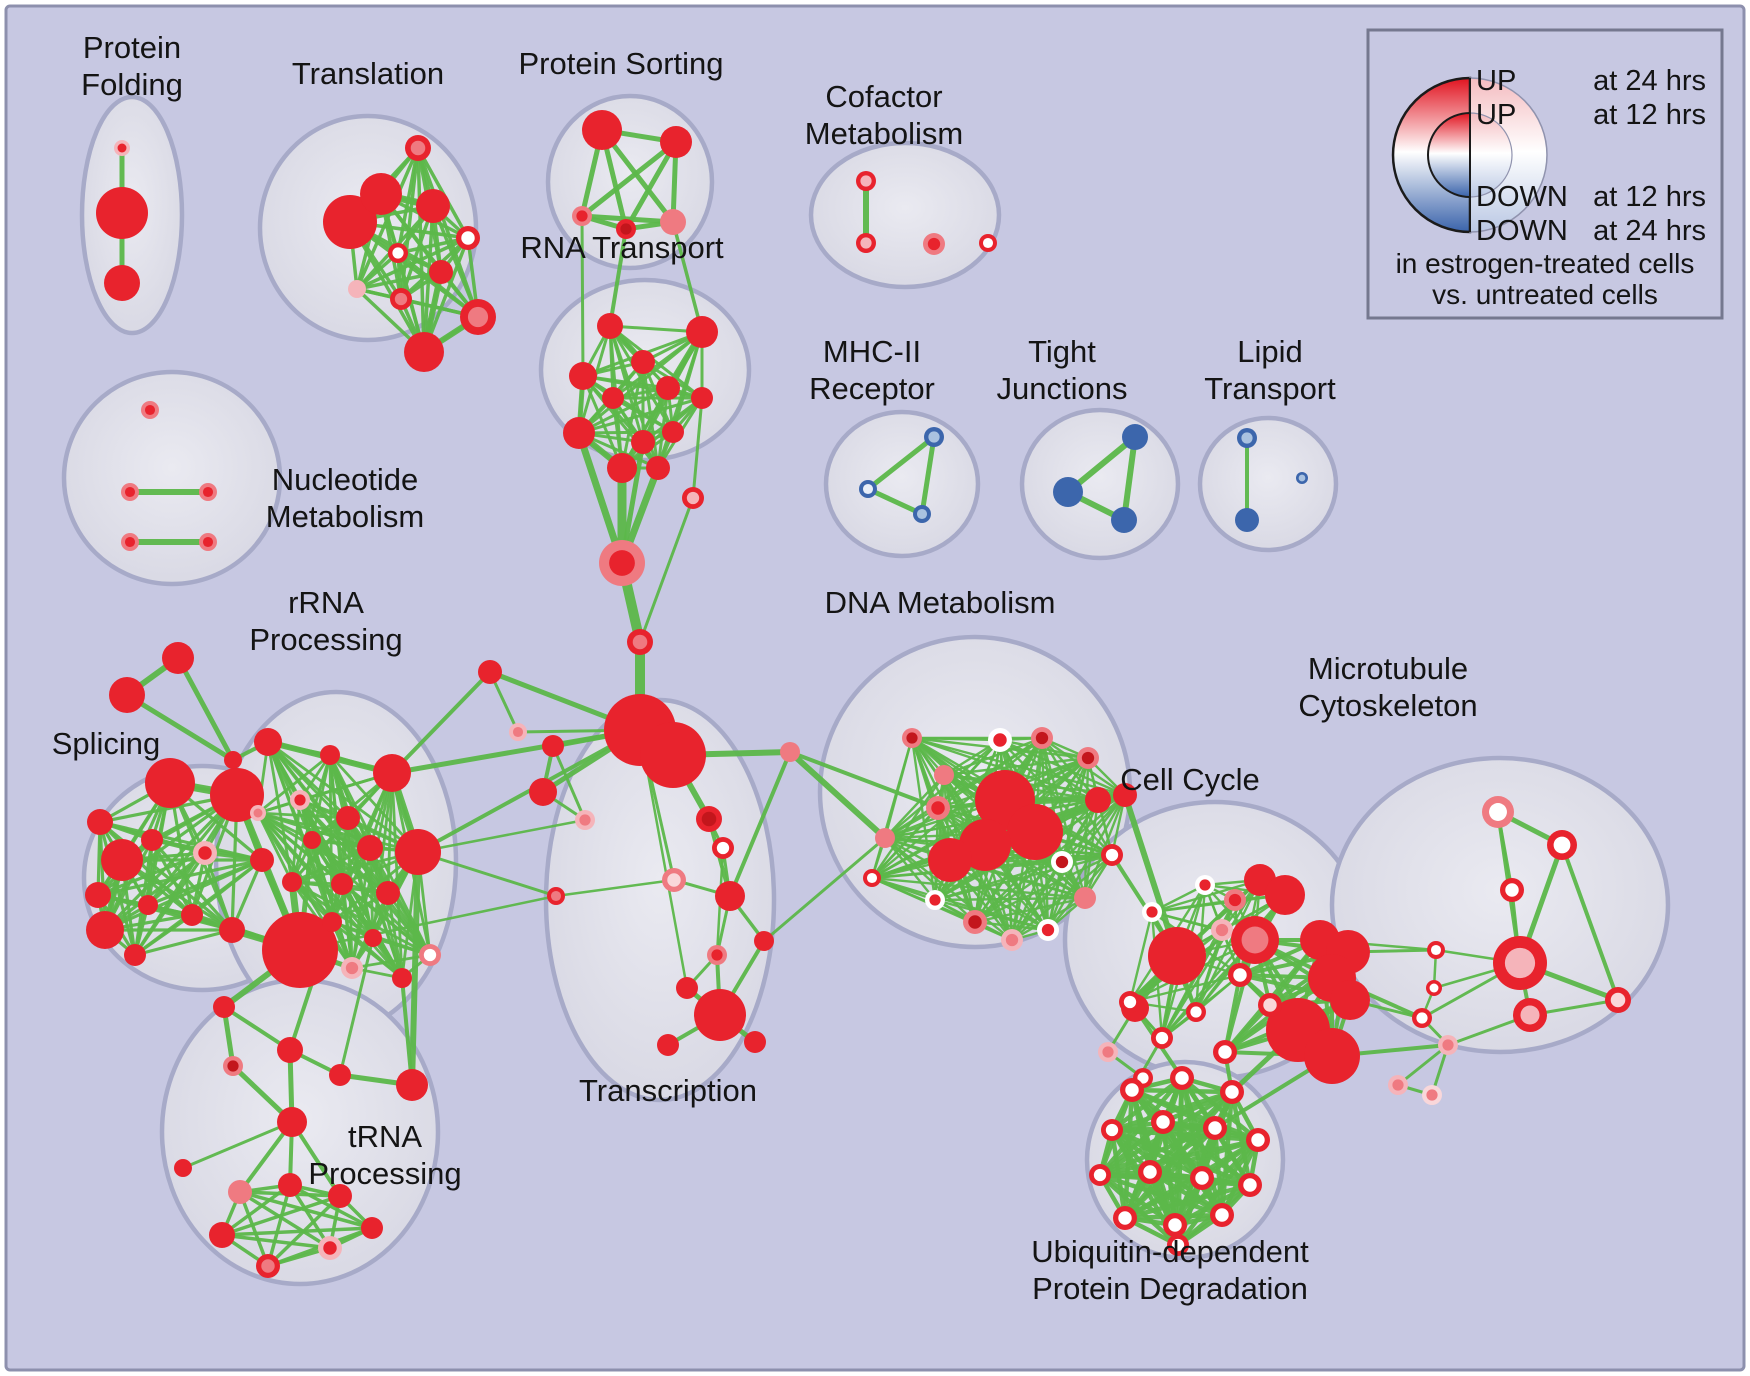 The height and width of the screenshot is (1376, 1750). What do you see at coordinates (1270, 351) in the screenshot?
I see `cluster-label-lipid-transport: Lipid` at bounding box center [1270, 351].